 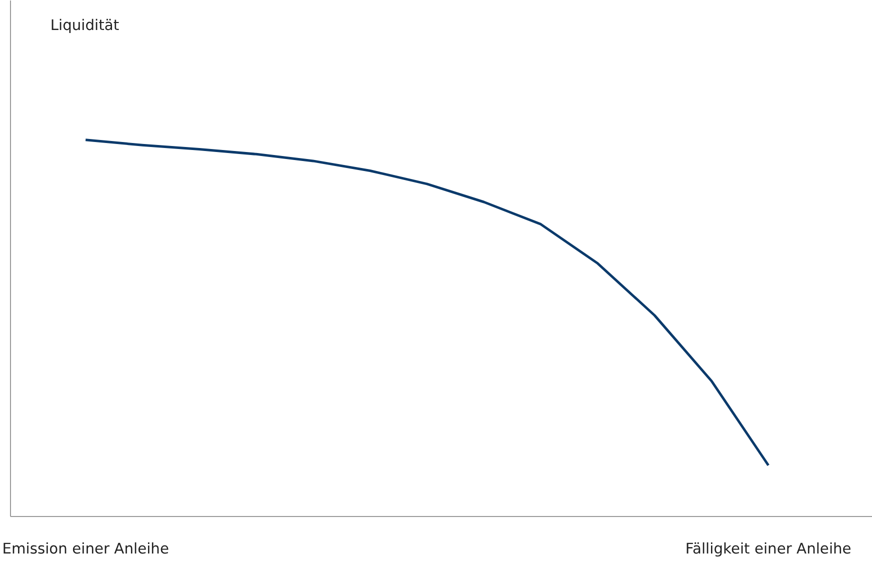 What do you see at coordinates (768, 549) in the screenshot?
I see `x-tick-label: Fälligkeit einer Anleihe` at bounding box center [768, 549].